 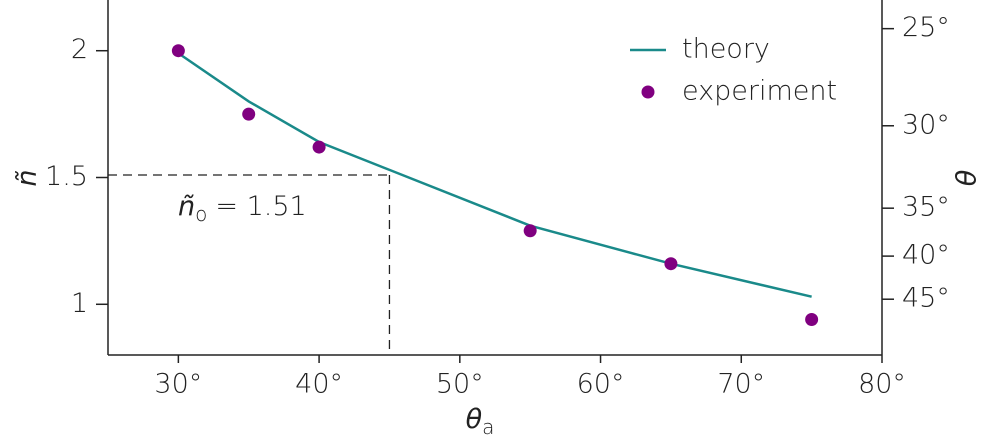 I want to click on annotation-text: = 1.51, so click(x=260, y=205).